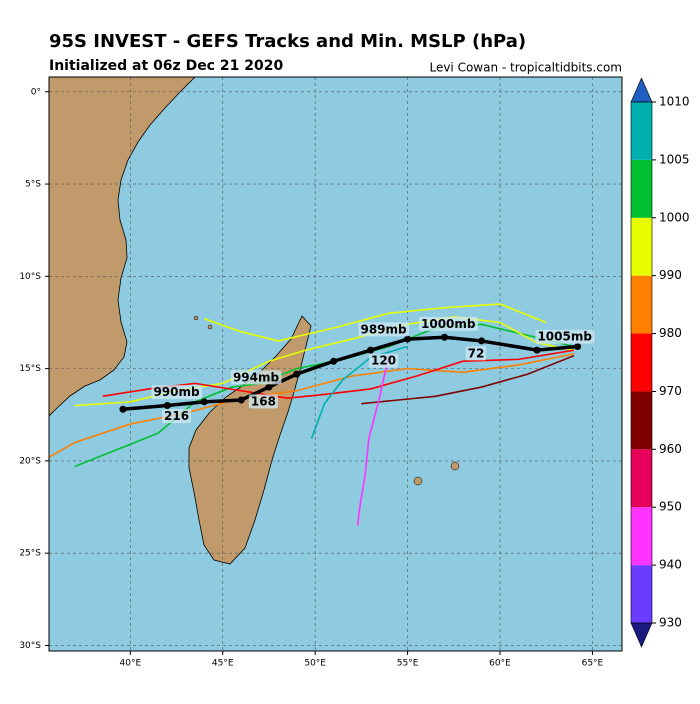 The image size is (700, 704). I want to click on mauritius, so click(455, 466).